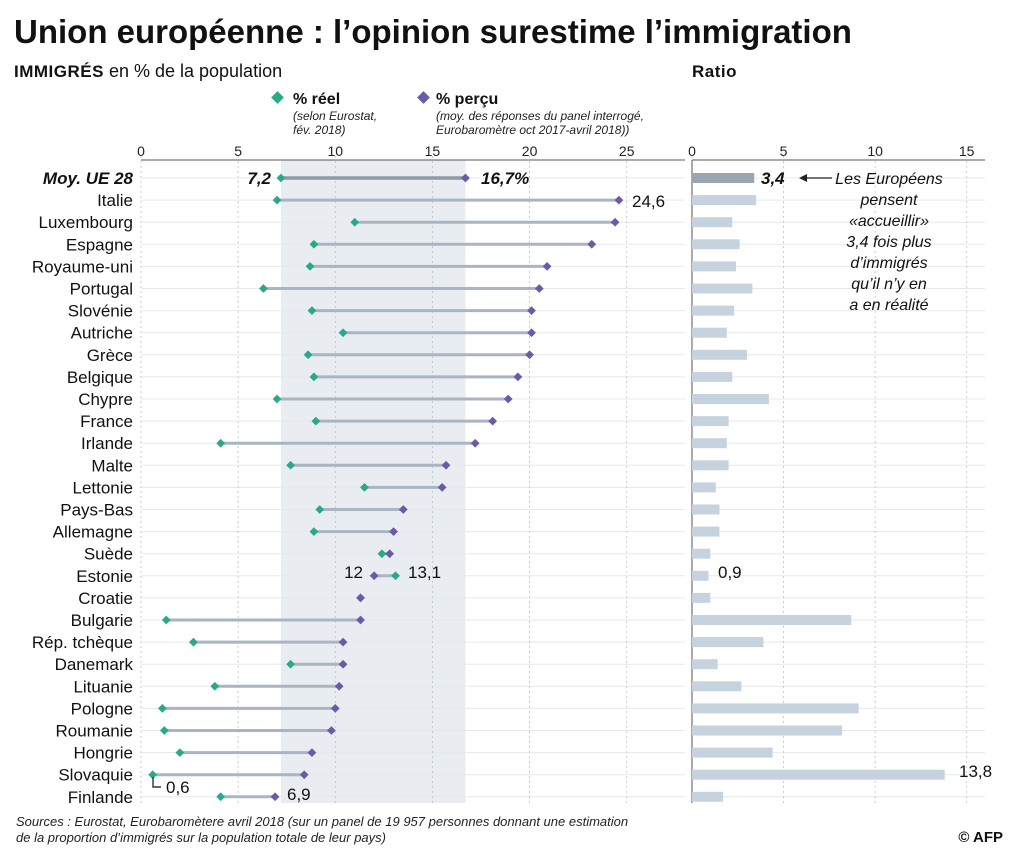 This screenshot has height=852, width=1014. Describe the element at coordinates (82, 642) in the screenshot. I see `category-label: Rép. tchèque` at that location.